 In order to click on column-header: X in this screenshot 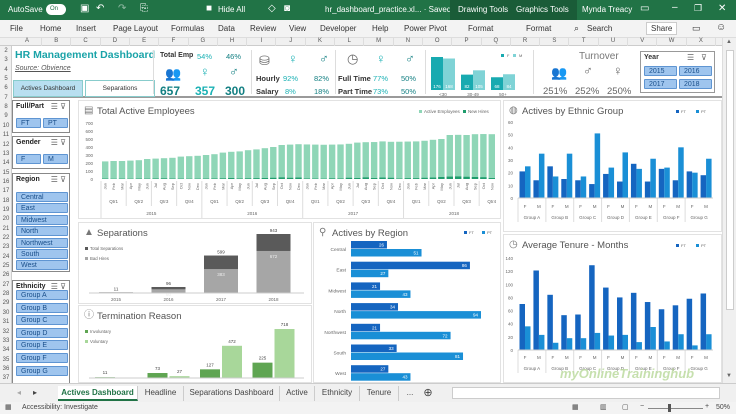, I will do `click(701, 42)`.